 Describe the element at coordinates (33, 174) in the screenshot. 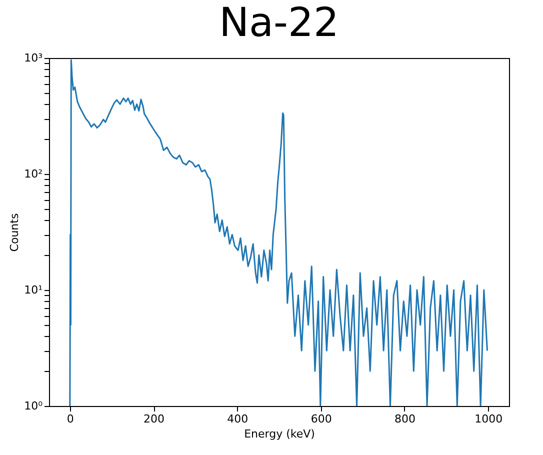

I see `y-tick-label: 10²` at that location.